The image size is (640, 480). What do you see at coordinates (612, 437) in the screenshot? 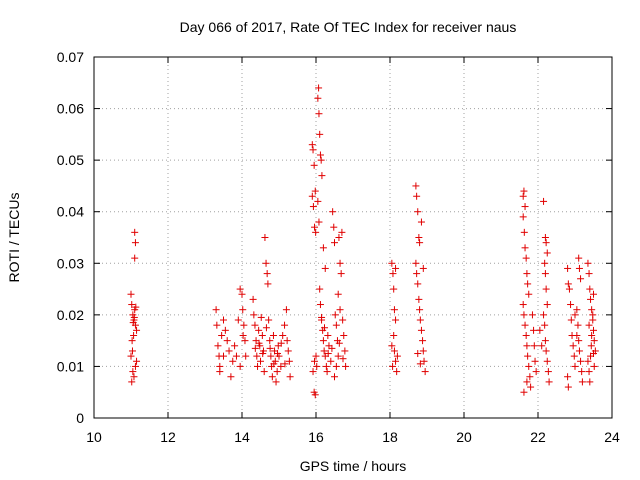
I see `x-tick-label: 24` at bounding box center [612, 437].